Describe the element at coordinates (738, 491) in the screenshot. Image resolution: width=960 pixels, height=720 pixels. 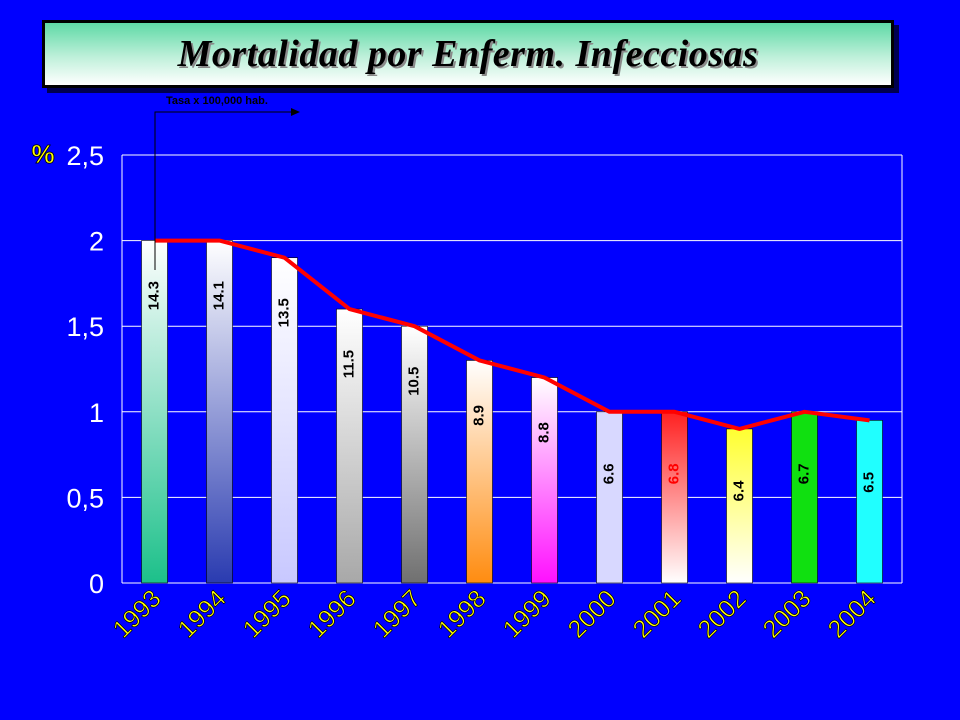
I see `data-label: 6.4` at that location.